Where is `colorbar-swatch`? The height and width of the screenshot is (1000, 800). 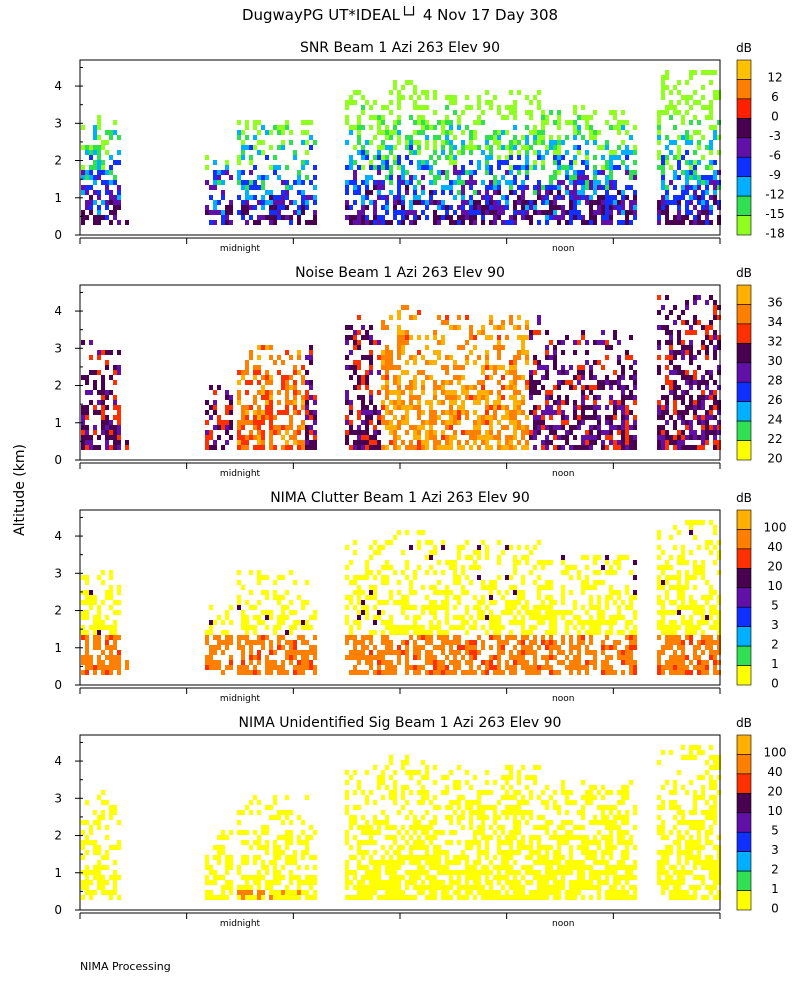 colorbar-swatch is located at coordinates (744, 578).